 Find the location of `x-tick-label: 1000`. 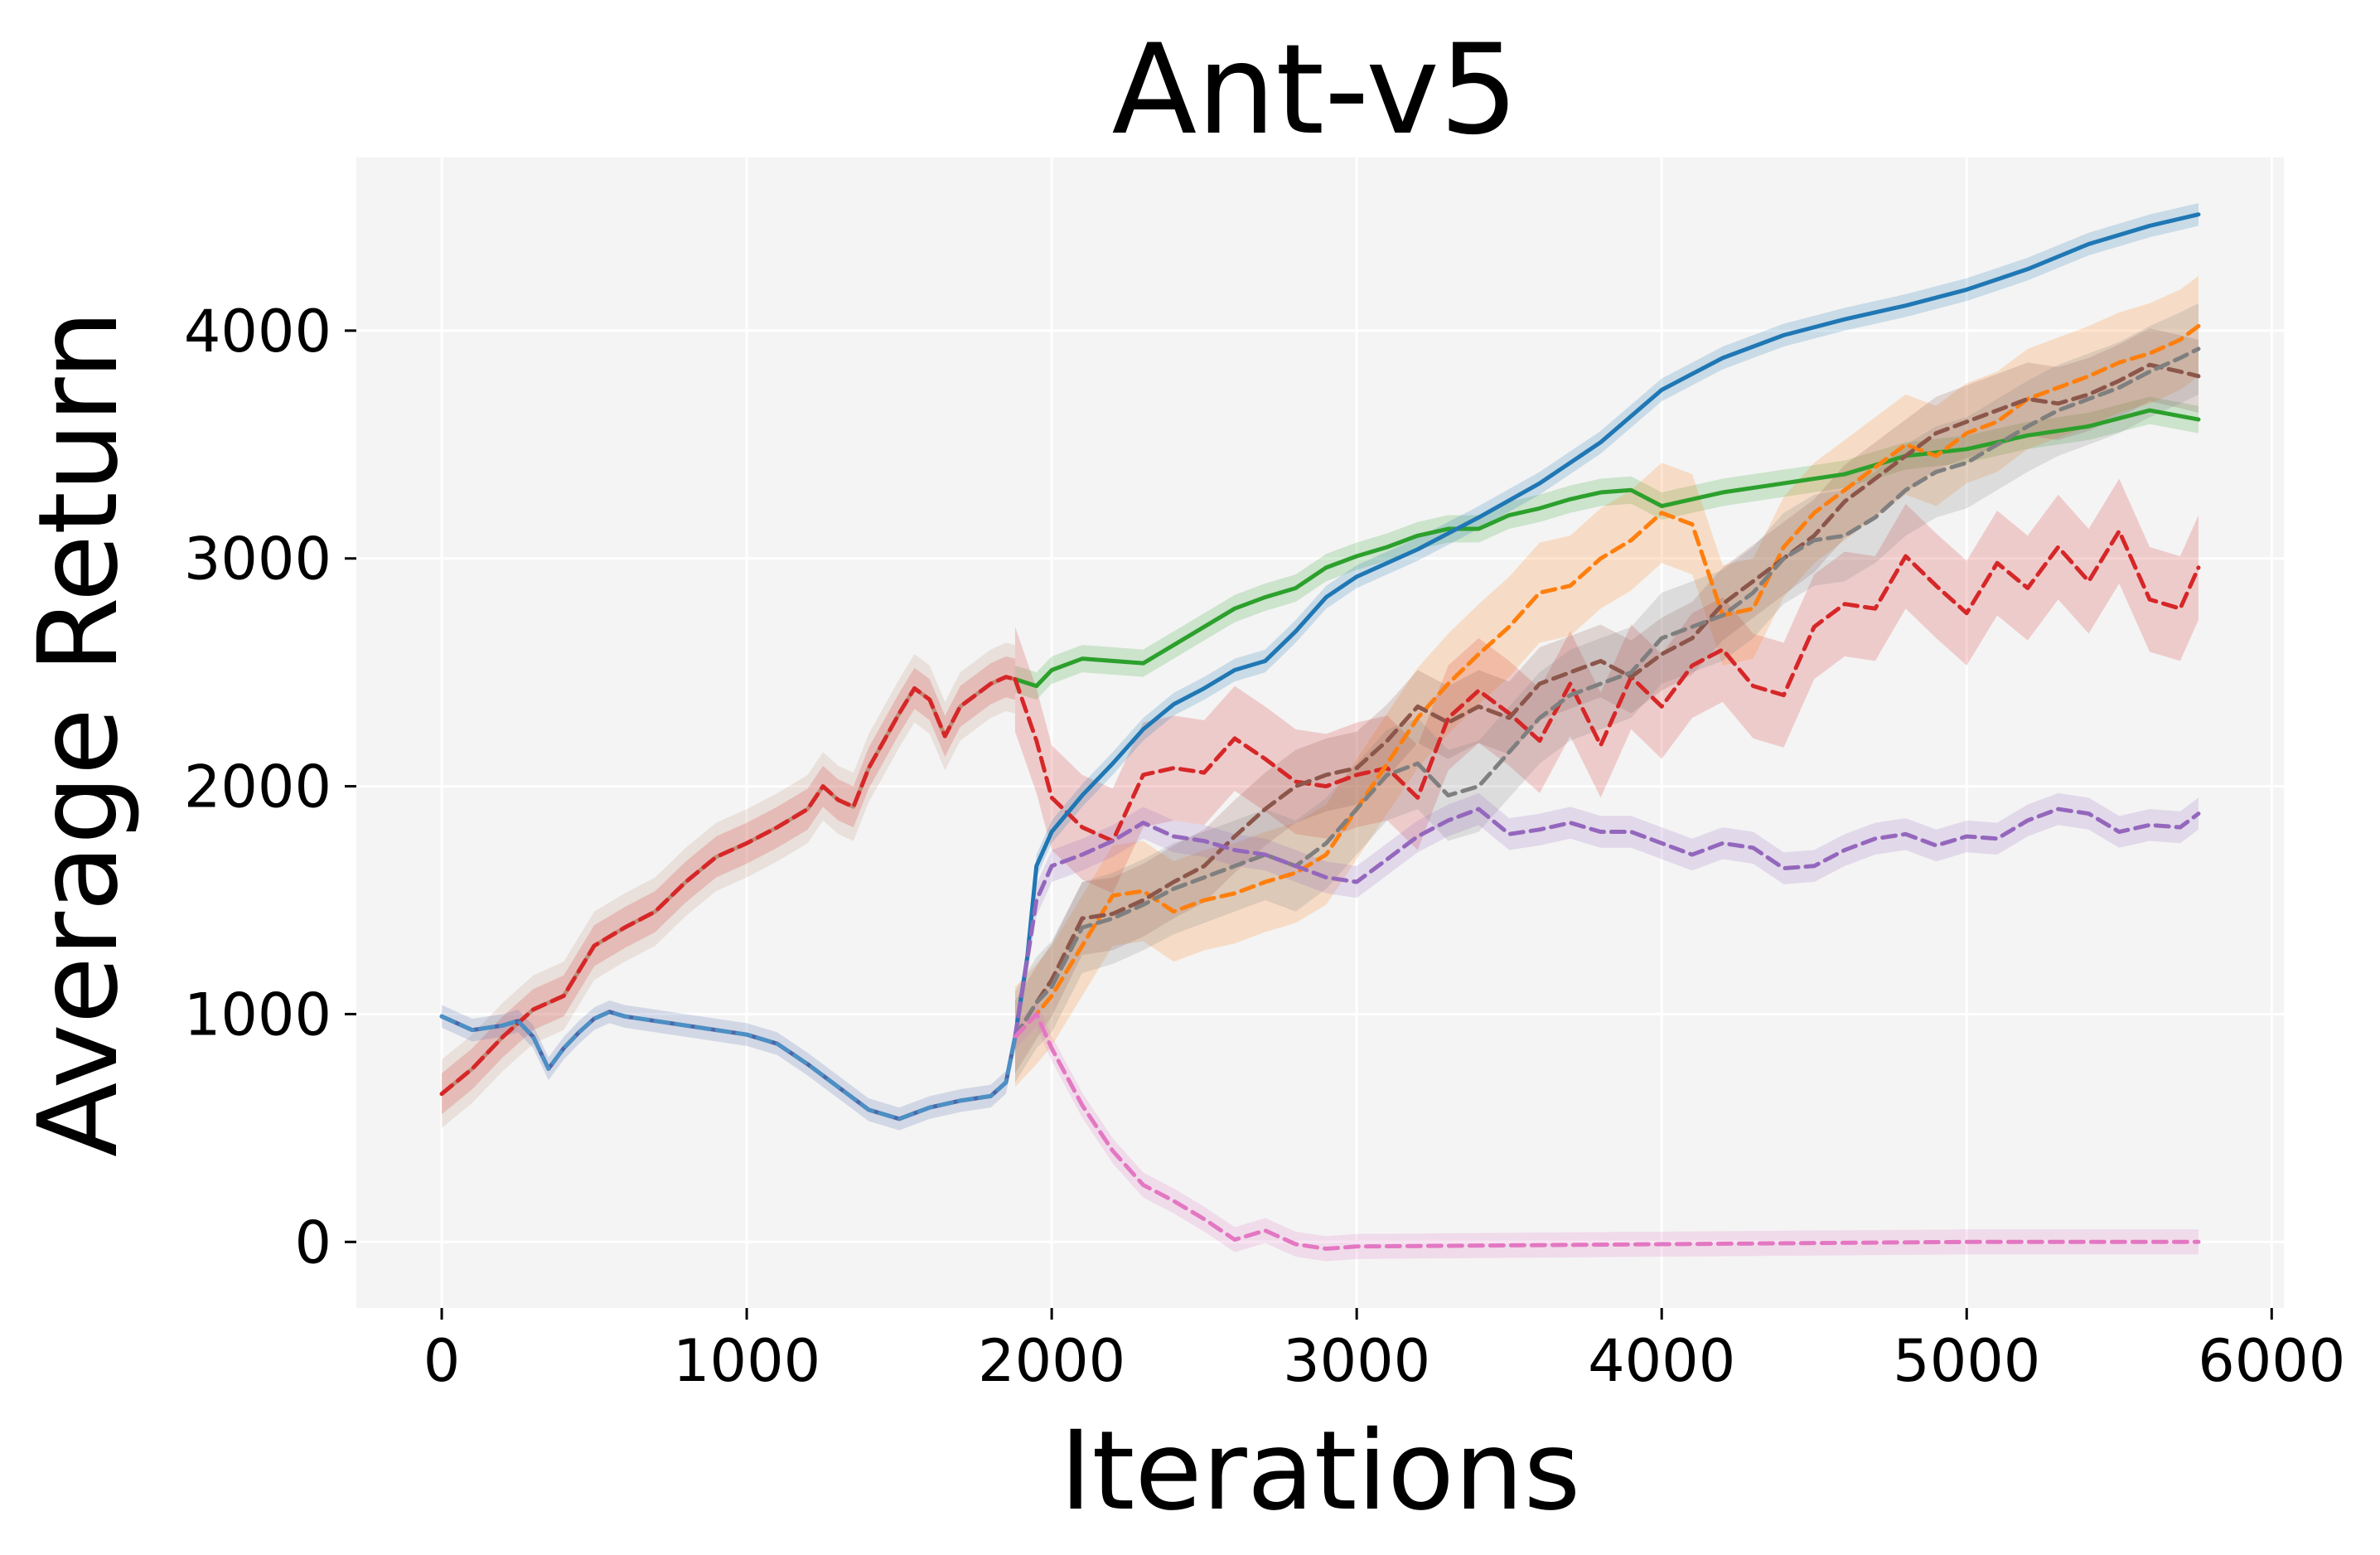

x-tick-label: 1000 is located at coordinates (746, 1361).